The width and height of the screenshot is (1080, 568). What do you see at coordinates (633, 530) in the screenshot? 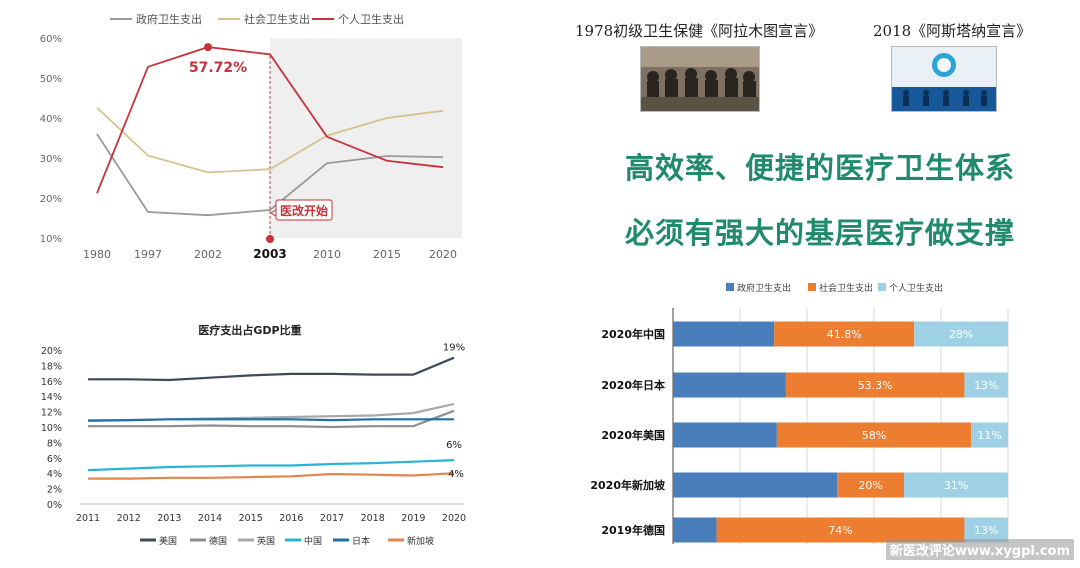
I see `category-label: 2019年德国` at bounding box center [633, 530].